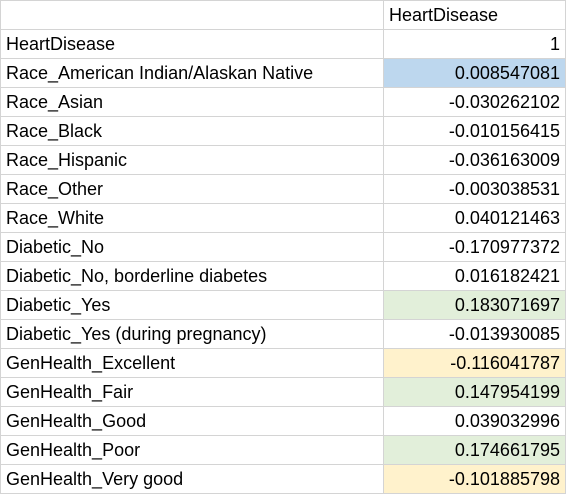 Image resolution: width=572 pixels, height=494 pixels. I want to click on table-row: GenHealth_Poor 0.174661795, so click(283, 450).